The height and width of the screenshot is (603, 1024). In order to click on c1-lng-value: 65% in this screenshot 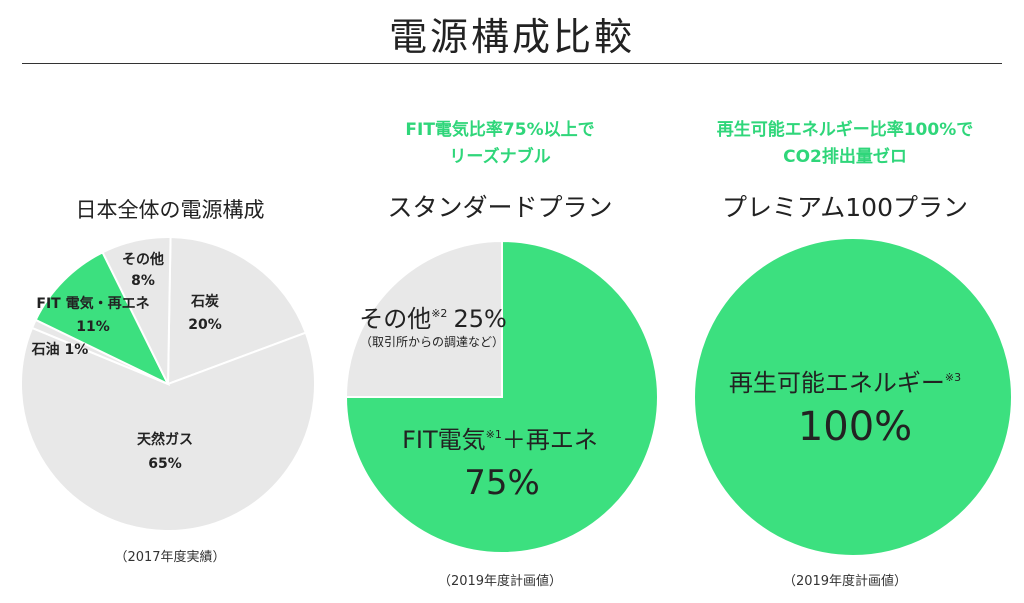, I will do `click(165, 464)`.